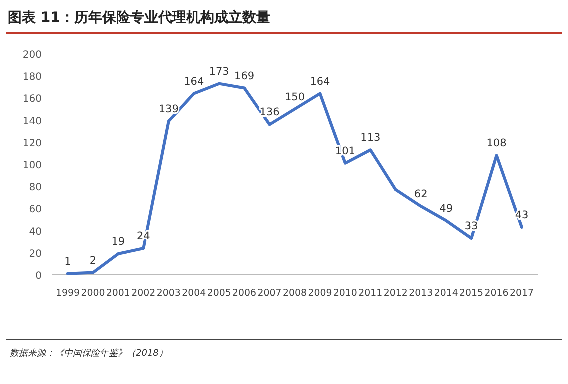 The height and width of the screenshot is (384, 568). I want to click on y-tick-label: 60, so click(35, 210).